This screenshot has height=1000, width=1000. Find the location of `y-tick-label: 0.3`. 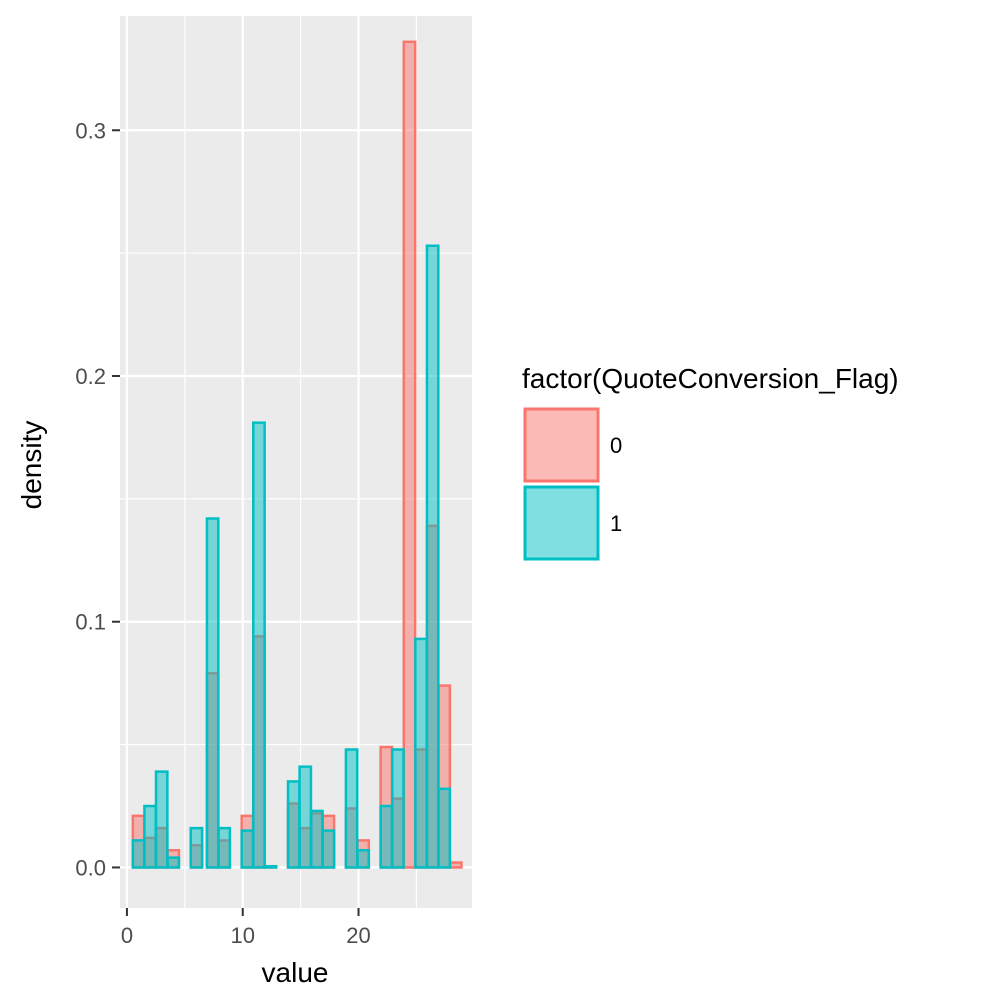

y-tick-label: 0.3 is located at coordinates (90, 130).